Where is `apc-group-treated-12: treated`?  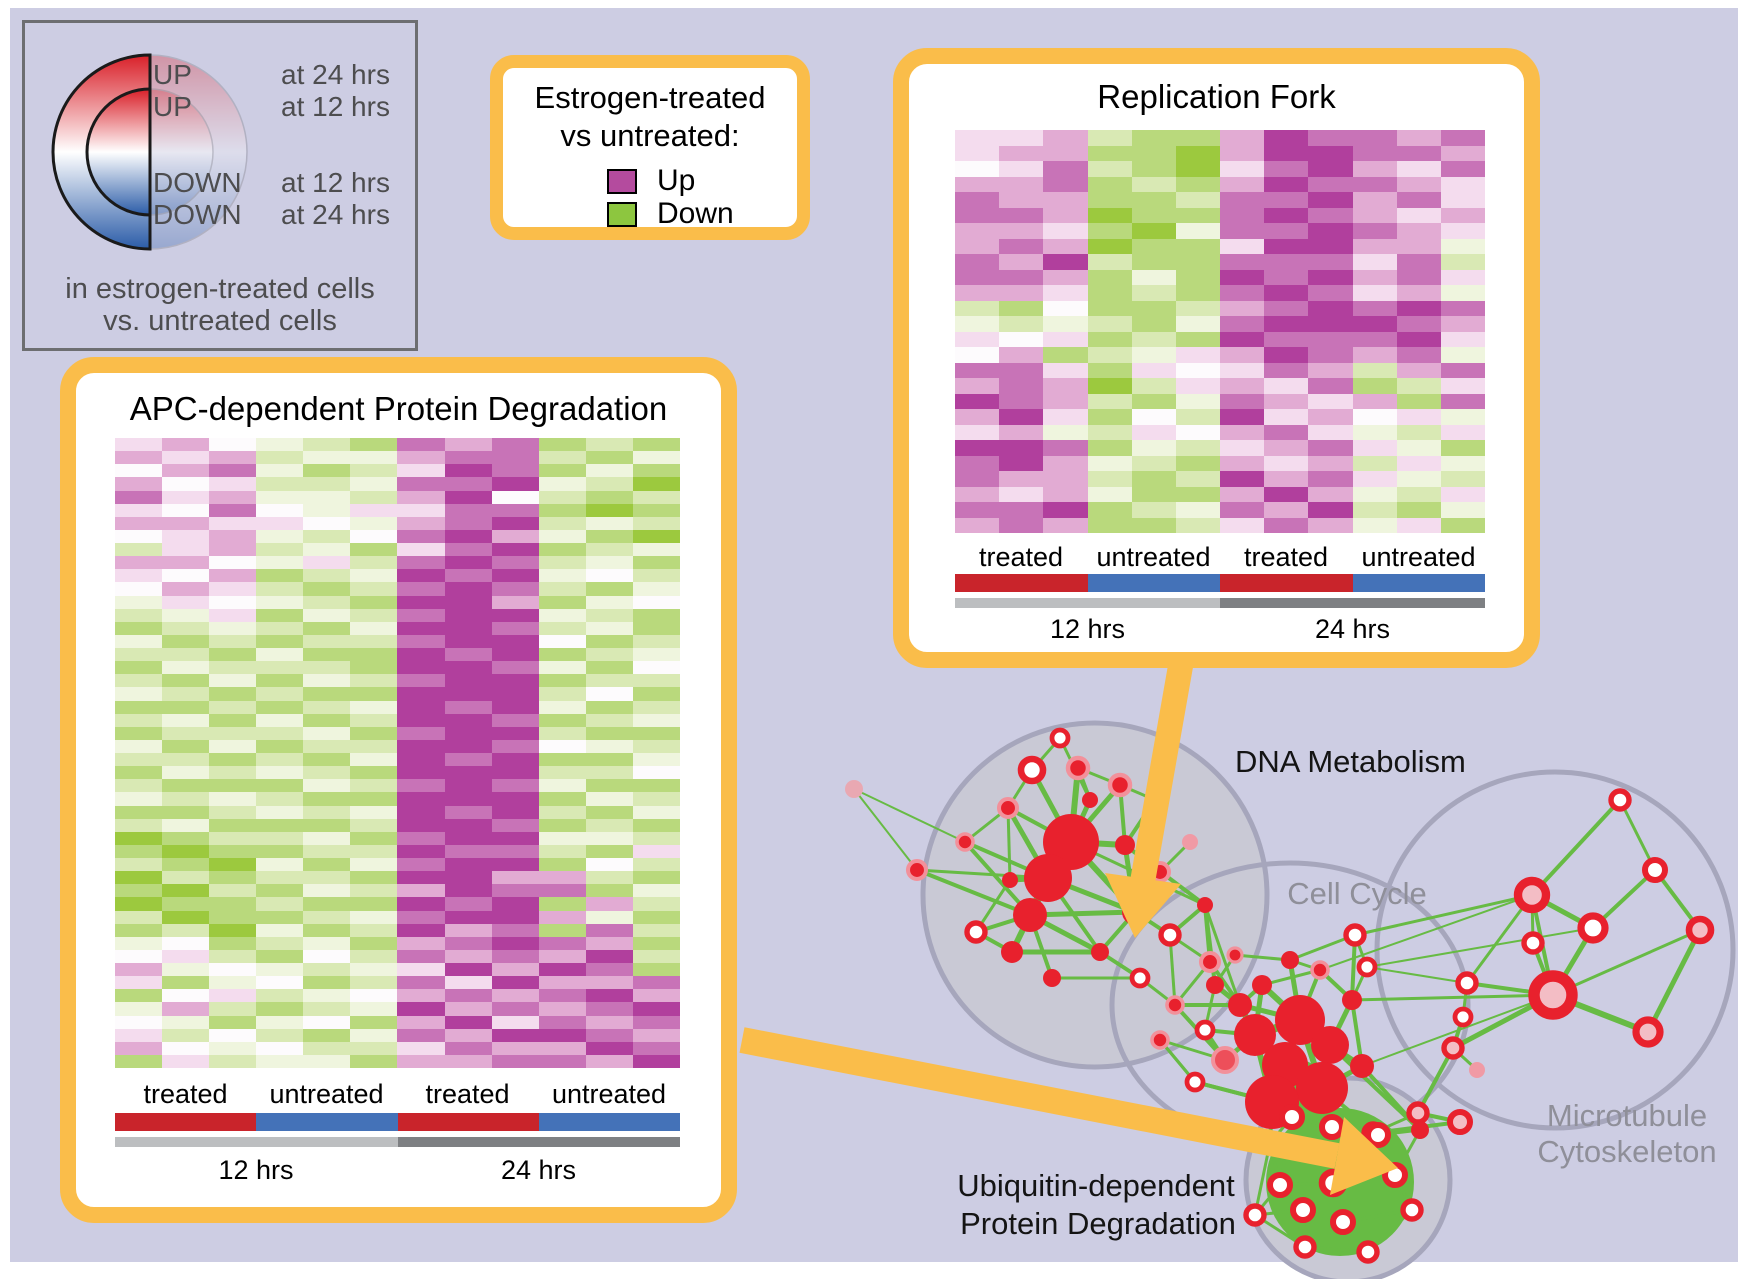 apc-group-treated-12: treated is located at coordinates (185, 1094).